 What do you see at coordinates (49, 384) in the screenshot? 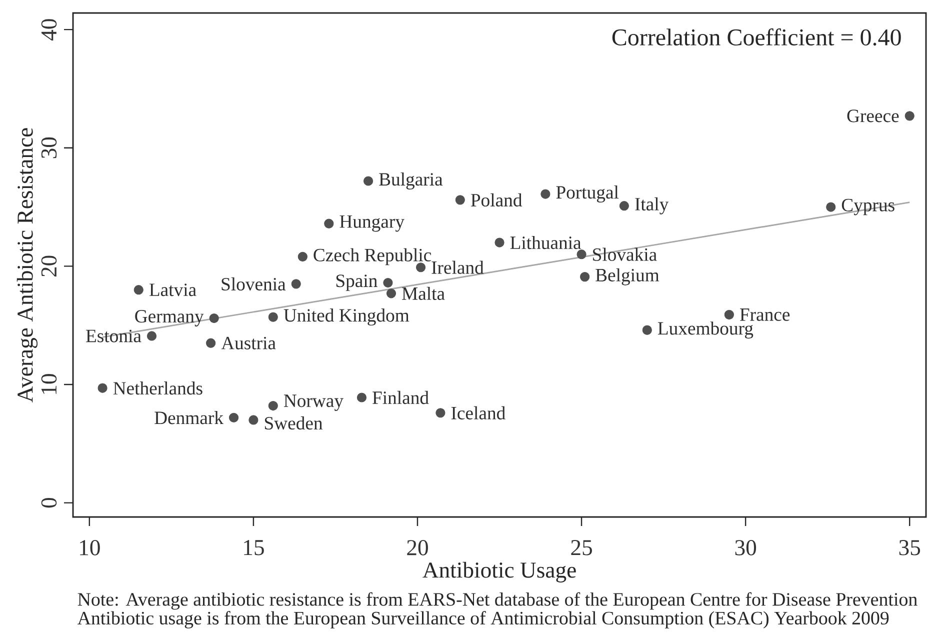
I see `y-tick-label: 10` at bounding box center [49, 384].